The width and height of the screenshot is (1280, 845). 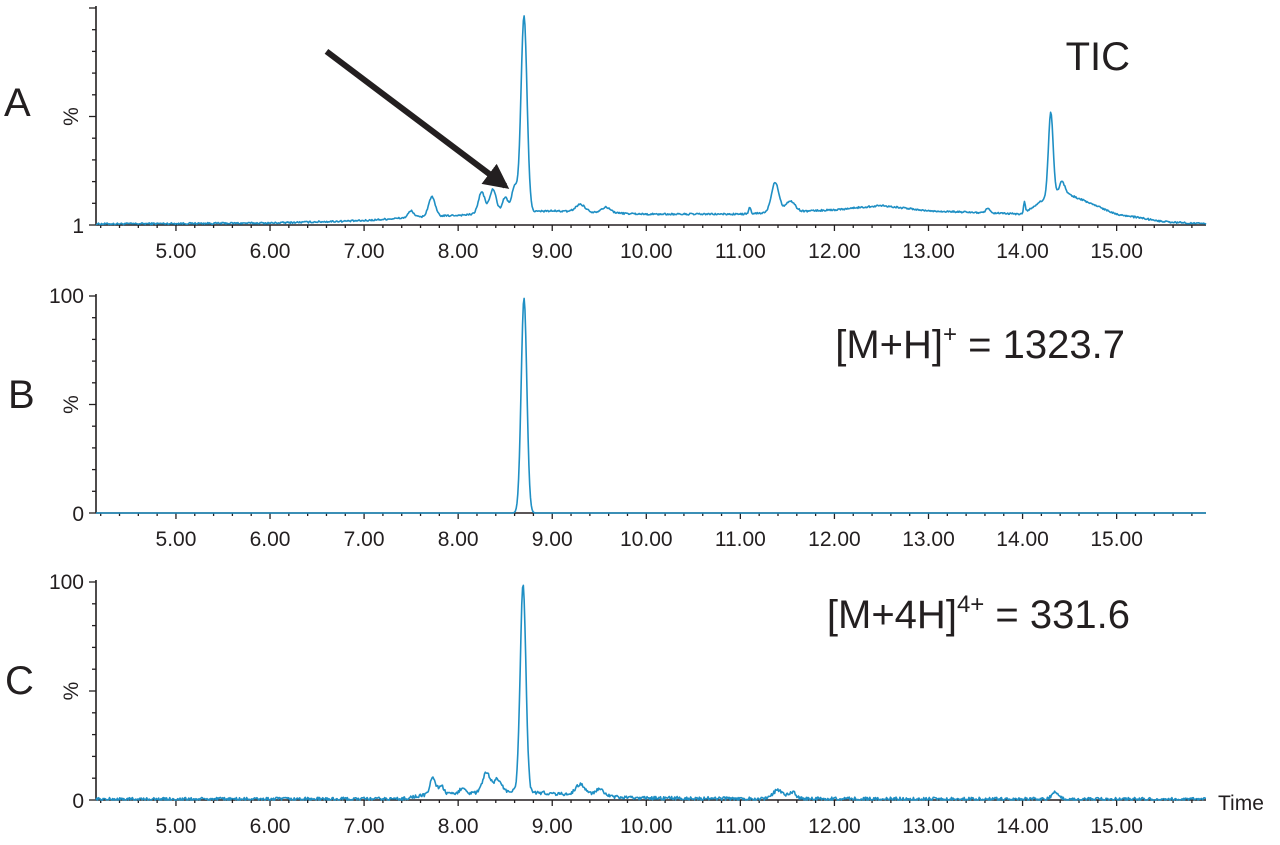 What do you see at coordinates (17, 103) in the screenshot?
I see `panel-letter: A` at bounding box center [17, 103].